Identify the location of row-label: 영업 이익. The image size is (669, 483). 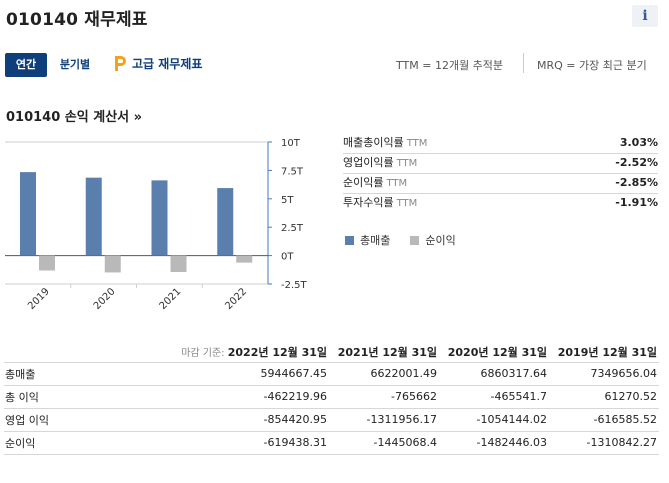
(59, 419).